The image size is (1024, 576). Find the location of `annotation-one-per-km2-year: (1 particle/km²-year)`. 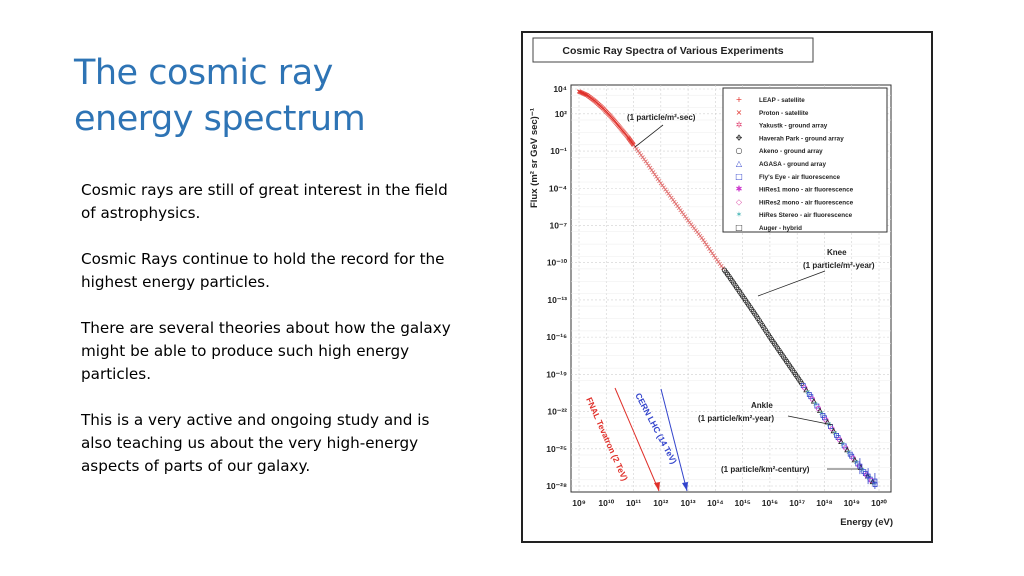

annotation-one-per-km2-year: (1 particle/km²-year) is located at coordinates (736, 418).